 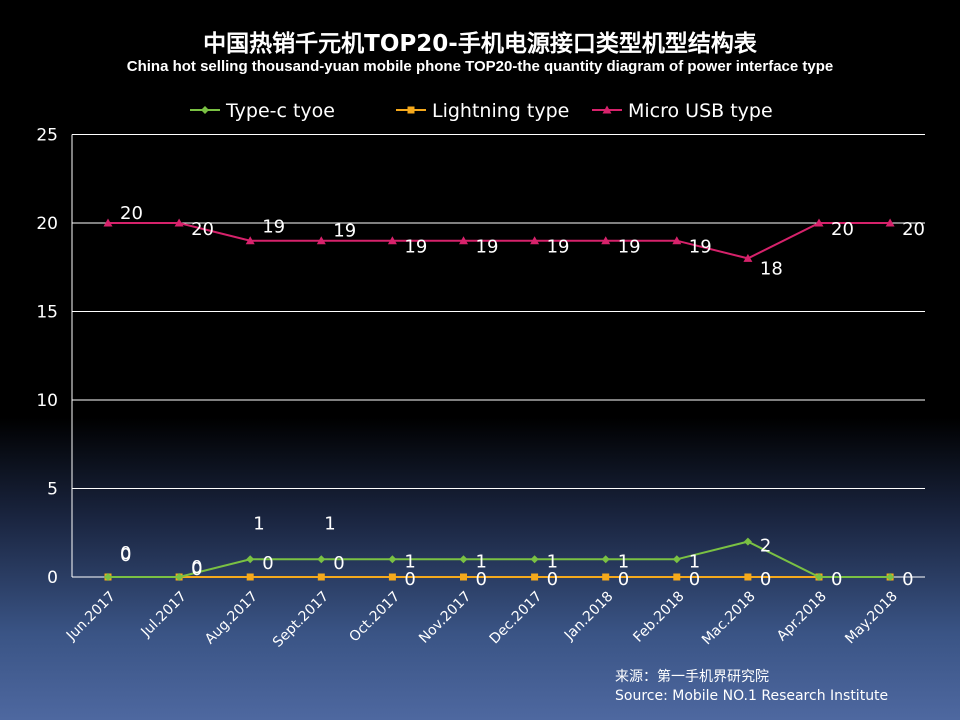 What do you see at coordinates (47, 224) in the screenshot?
I see `y-tick-label: 20` at bounding box center [47, 224].